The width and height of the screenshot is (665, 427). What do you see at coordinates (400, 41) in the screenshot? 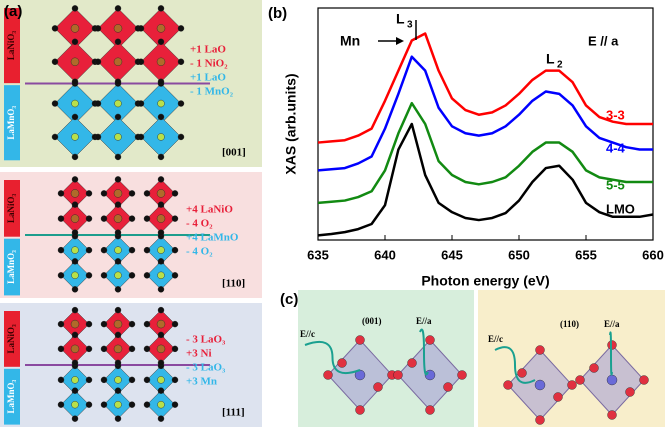
I see `arrow-head` at bounding box center [400, 41].